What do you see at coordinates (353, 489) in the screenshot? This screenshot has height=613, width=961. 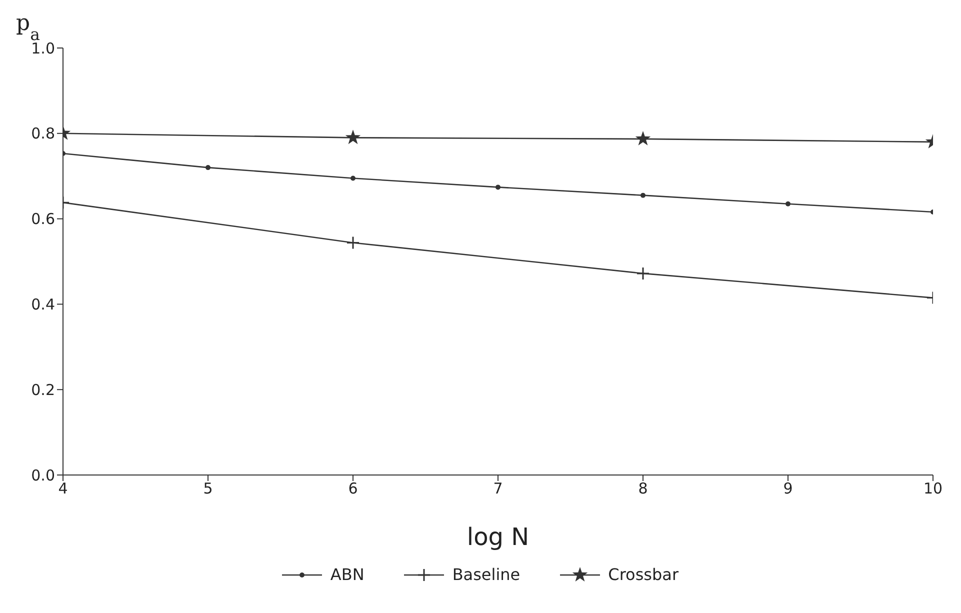 I see `x-tick-label: 6` at bounding box center [353, 489].